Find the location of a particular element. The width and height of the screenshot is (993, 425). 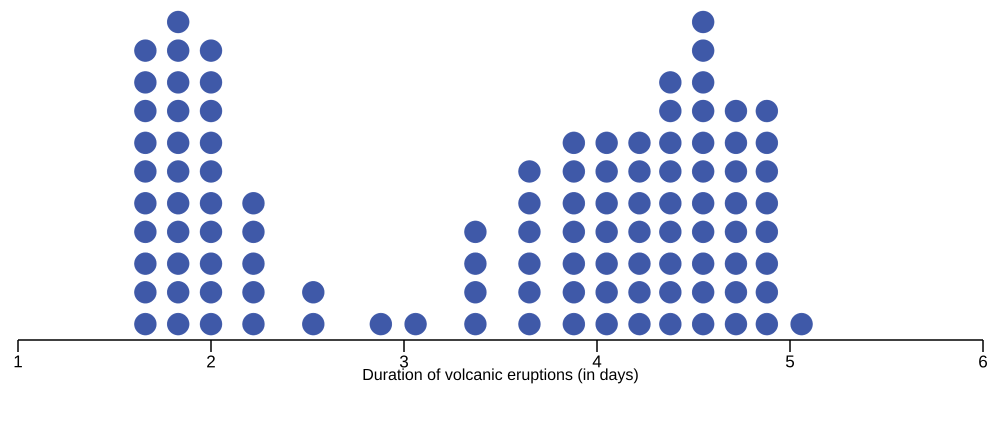

x-tick-label: 5 is located at coordinates (790, 362).